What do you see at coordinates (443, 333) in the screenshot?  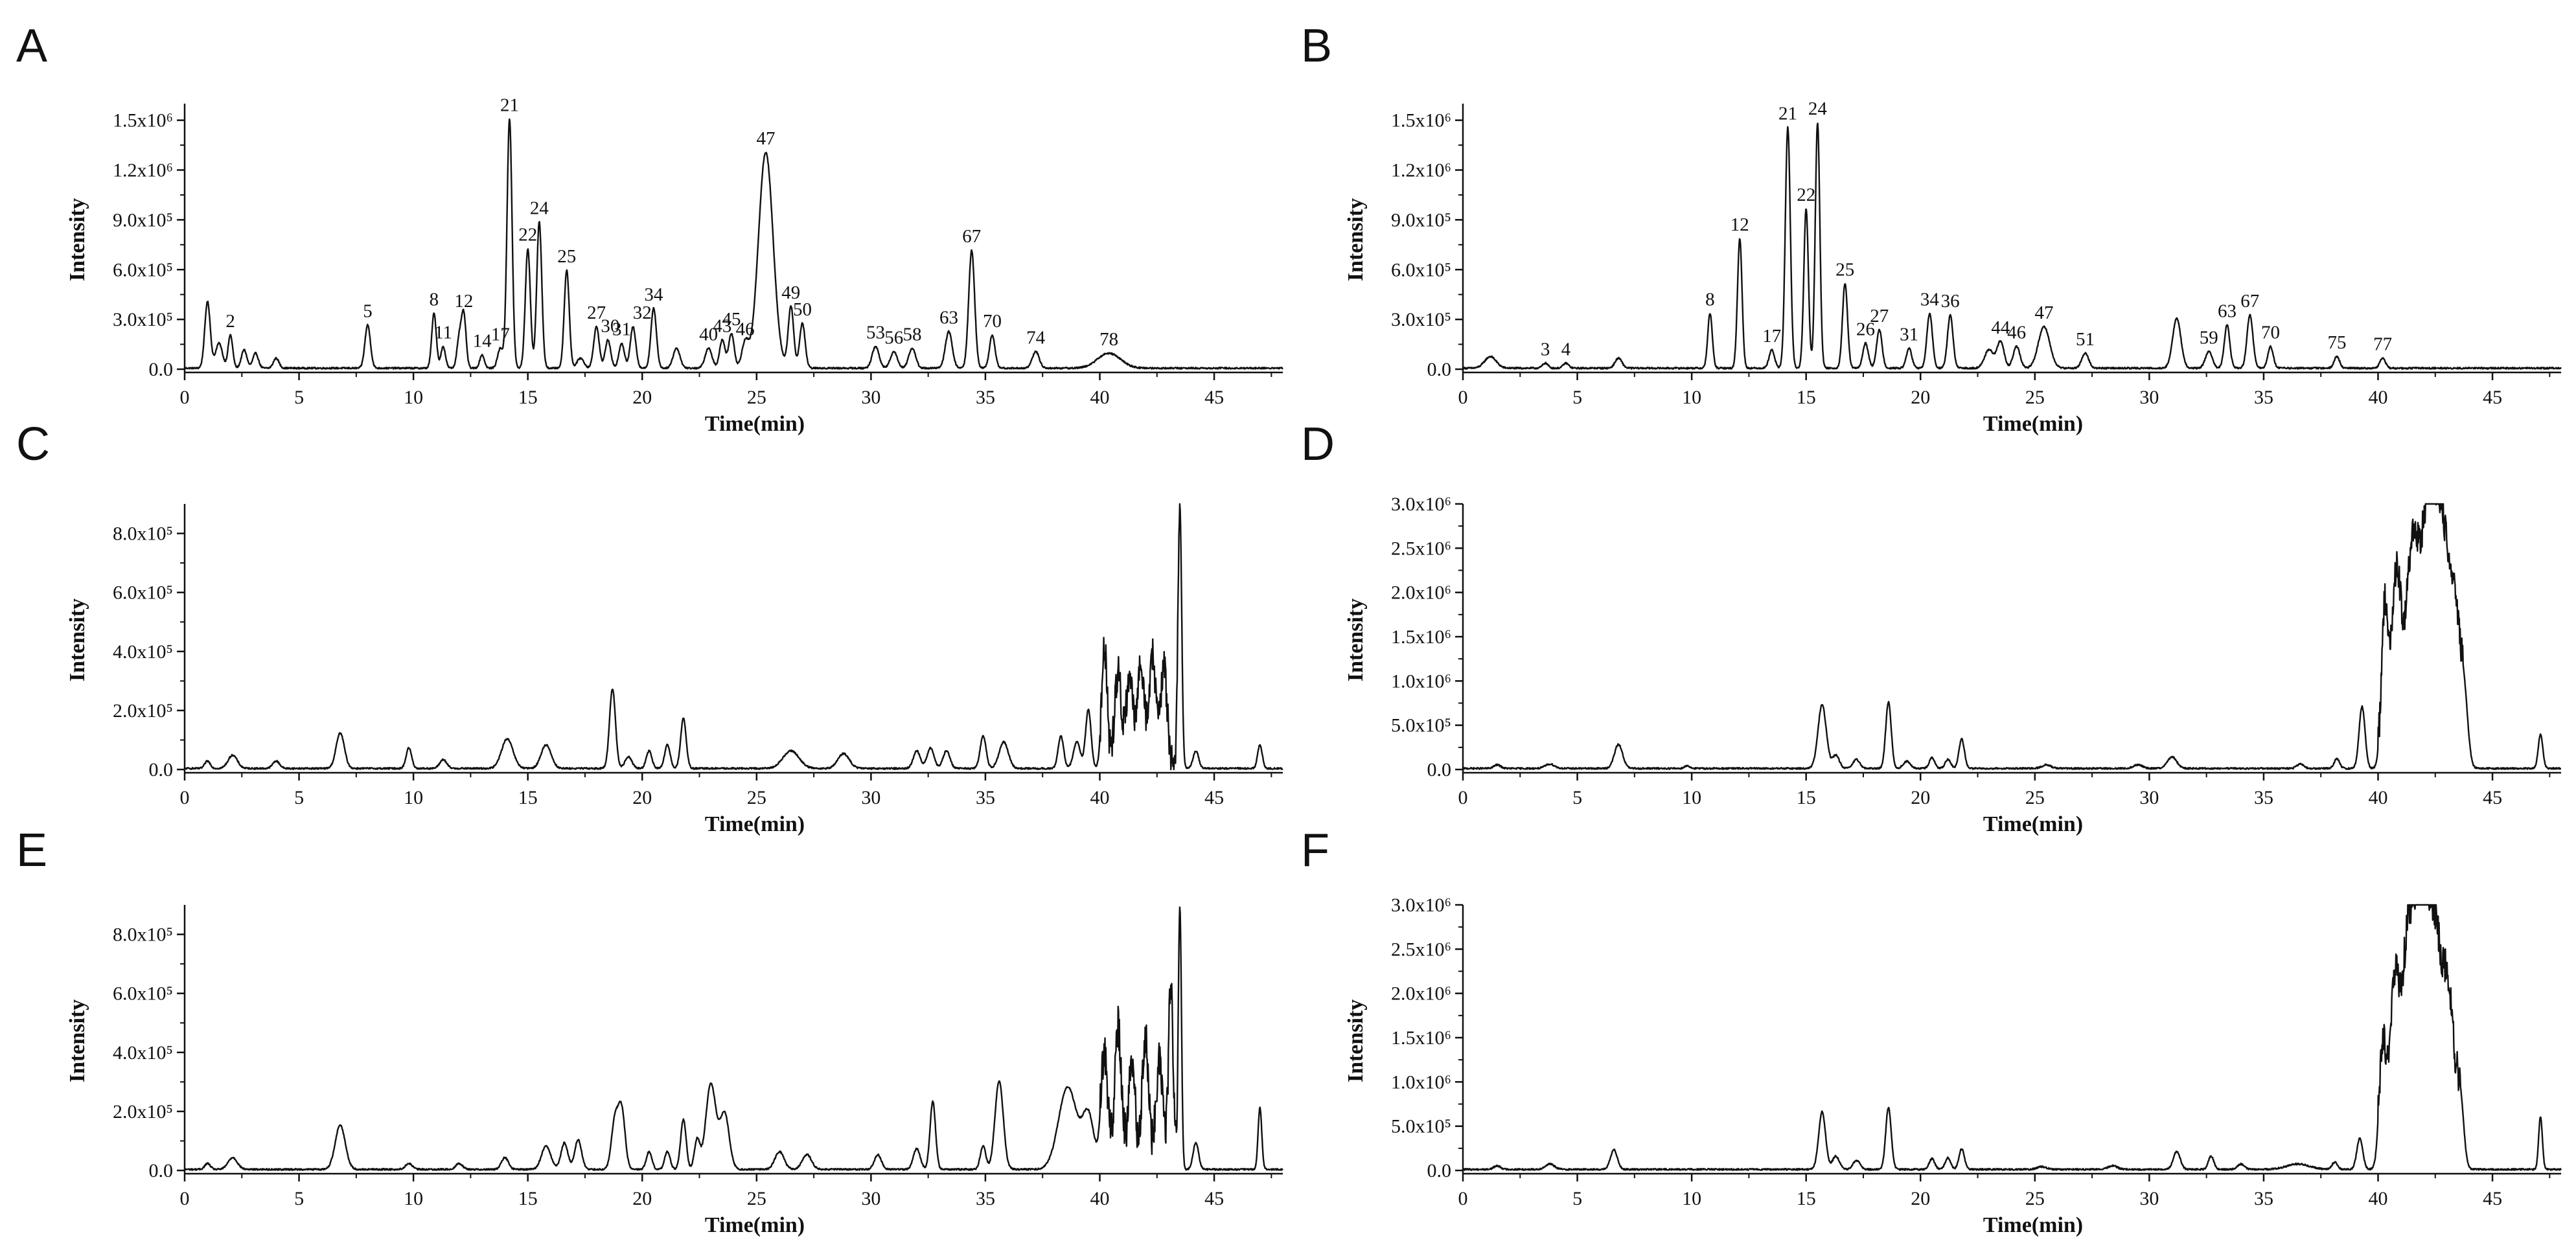 I see `peak-label: 11` at bounding box center [443, 333].